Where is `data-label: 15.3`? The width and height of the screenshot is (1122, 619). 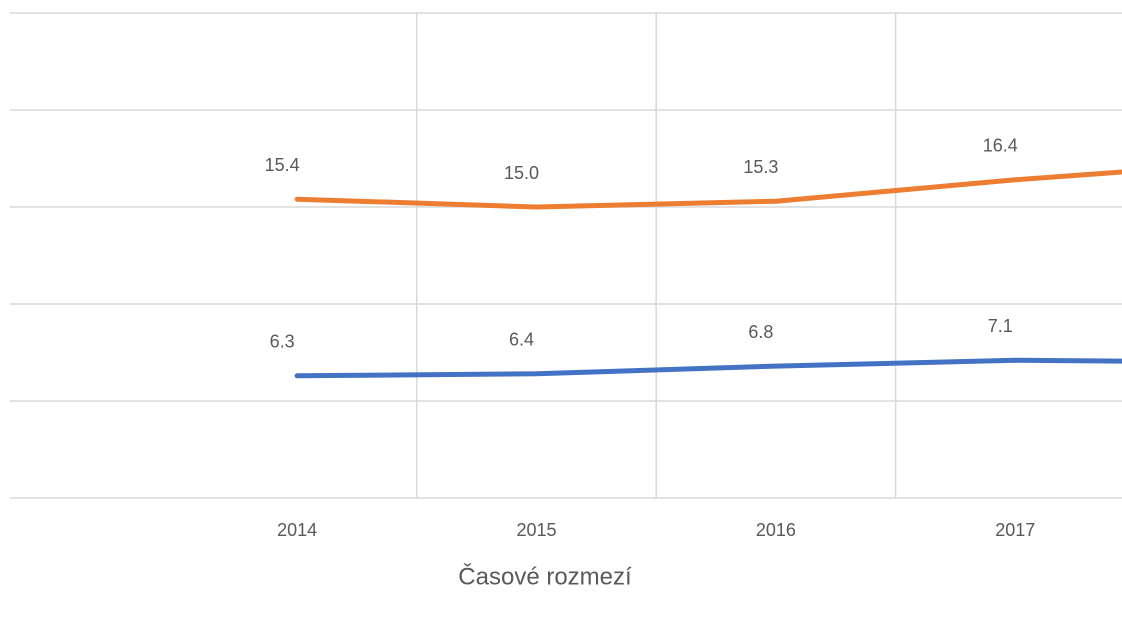
data-label: 15.3 is located at coordinates (760, 167).